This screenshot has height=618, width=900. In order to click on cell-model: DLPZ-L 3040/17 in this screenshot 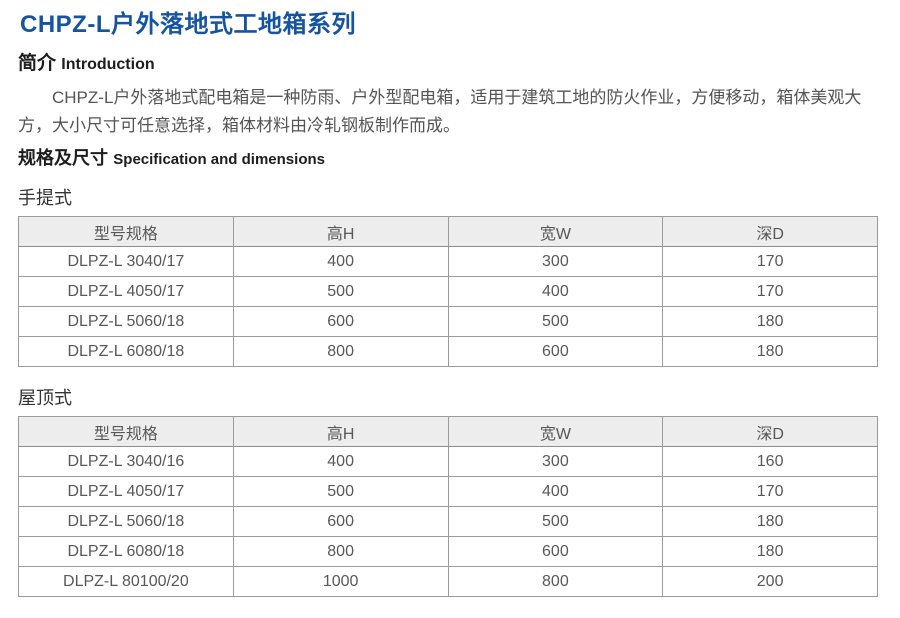, I will do `click(126, 261)`.